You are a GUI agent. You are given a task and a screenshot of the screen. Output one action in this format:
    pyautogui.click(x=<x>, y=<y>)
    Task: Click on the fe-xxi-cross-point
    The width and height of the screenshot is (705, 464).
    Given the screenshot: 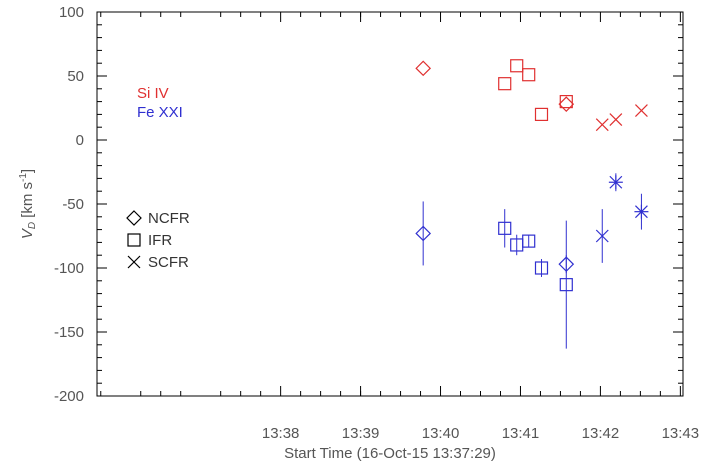 What is the action you would take?
    pyautogui.click(x=602, y=236)
    